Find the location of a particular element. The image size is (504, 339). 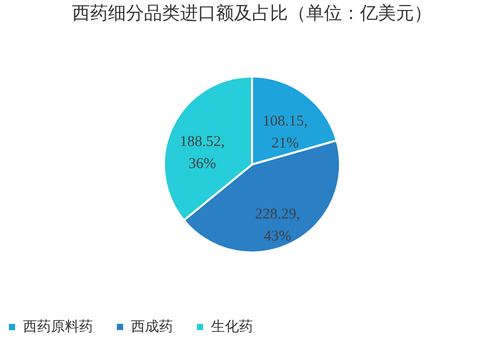

chart-title: 西药细分品类进口额及占比（单位：亿美元） is located at coordinates (252, 13).